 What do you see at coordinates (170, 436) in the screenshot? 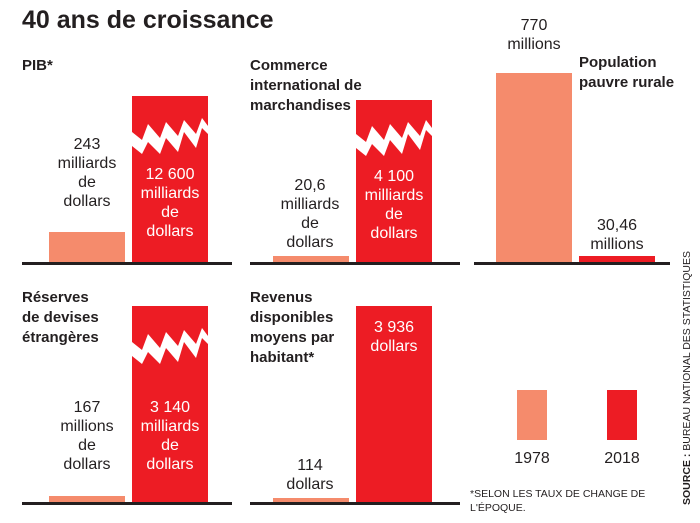
I see `value-label-reserves-2018: 3 140 milliards de dollars` at bounding box center [170, 436].